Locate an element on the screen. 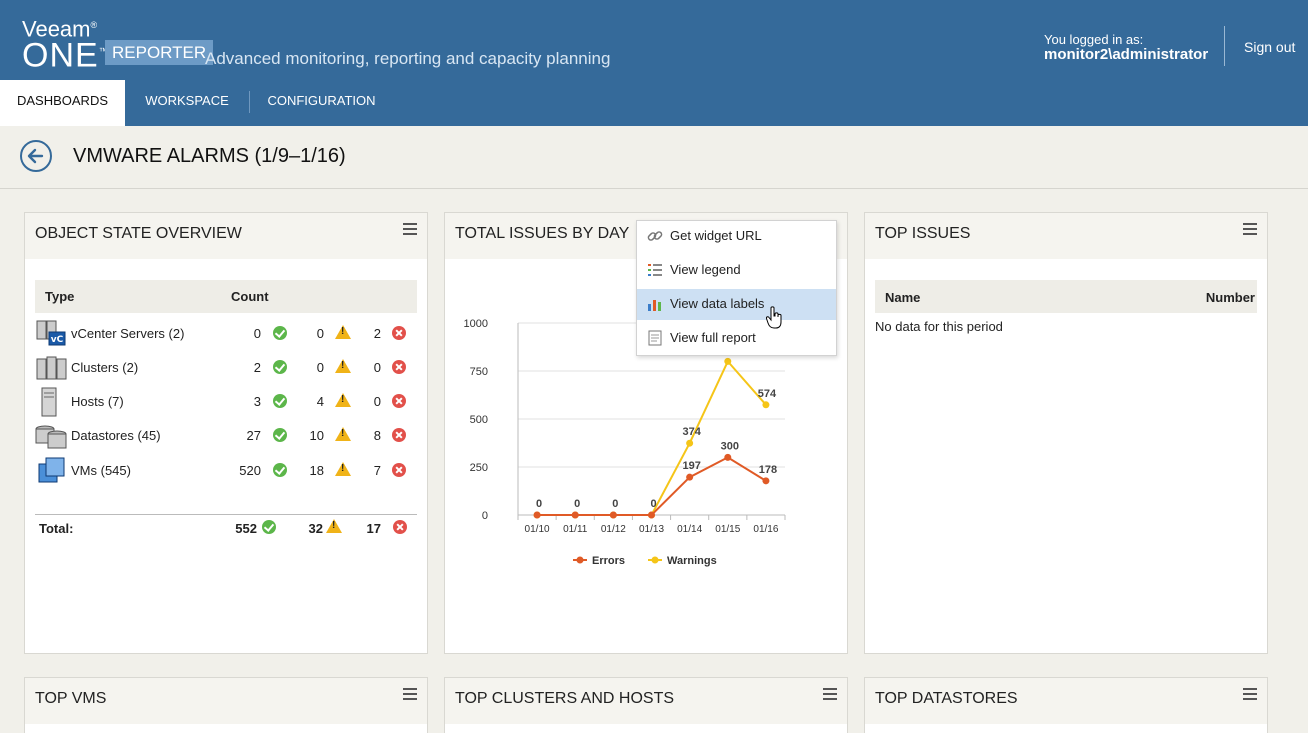 The image size is (1308, 733). widget-title: TOP CLUSTERS AND HOSTS is located at coordinates (565, 698).